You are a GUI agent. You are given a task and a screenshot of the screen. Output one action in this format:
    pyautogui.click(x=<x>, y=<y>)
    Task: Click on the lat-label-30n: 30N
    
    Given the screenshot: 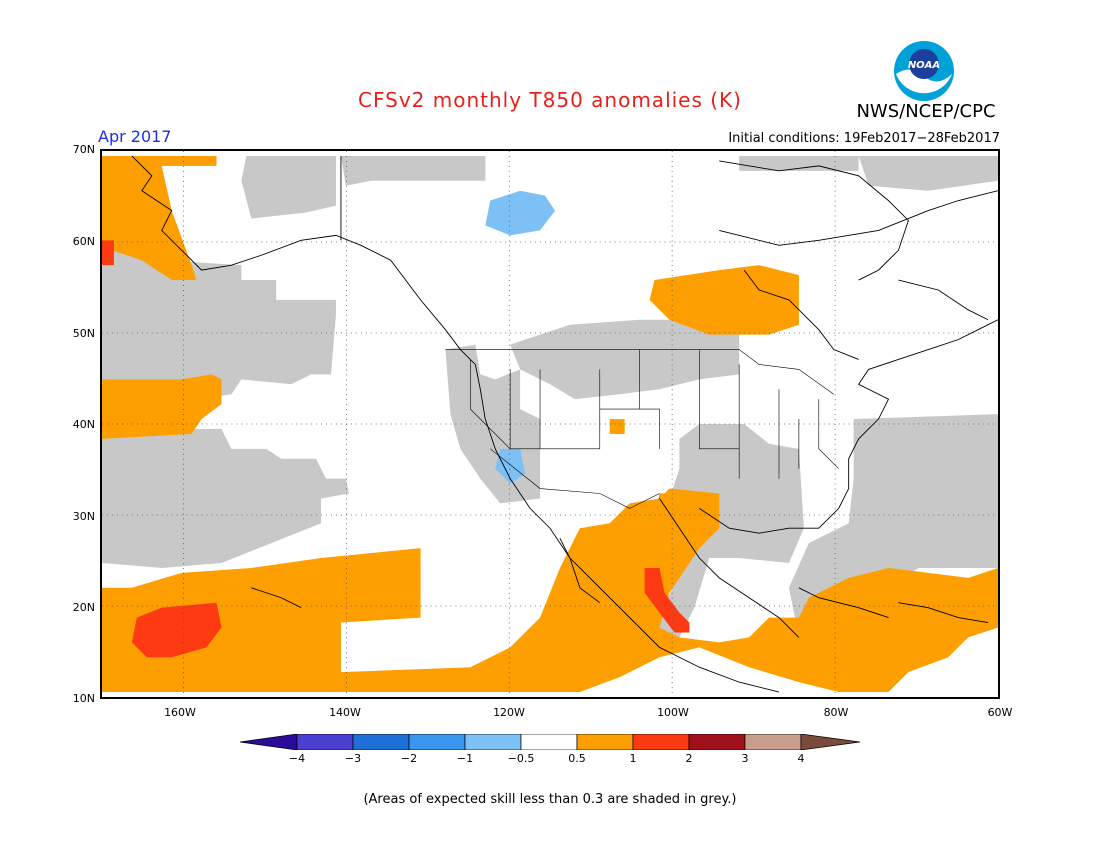 What is the action you would take?
    pyautogui.click(x=83, y=516)
    